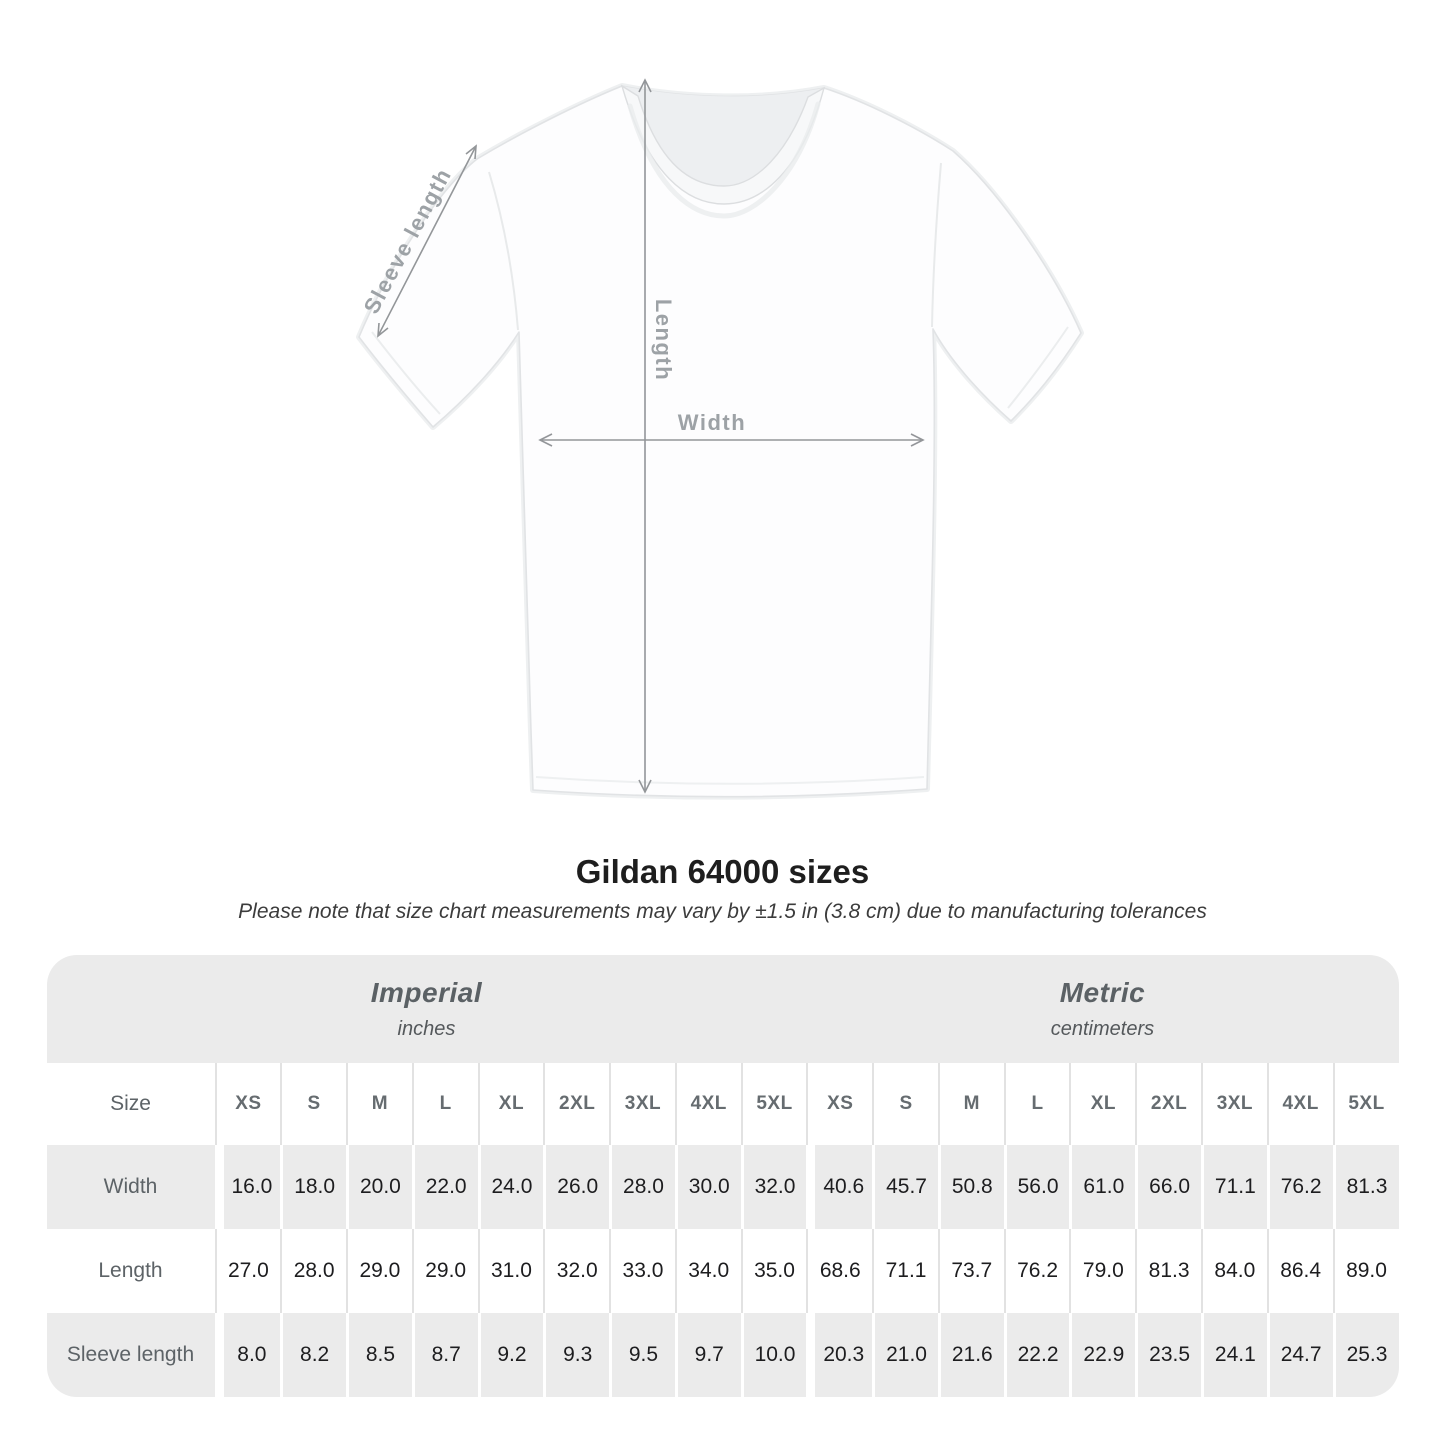 The image size is (1445, 1445). I want to click on table-cell: 8.0, so click(247, 1355).